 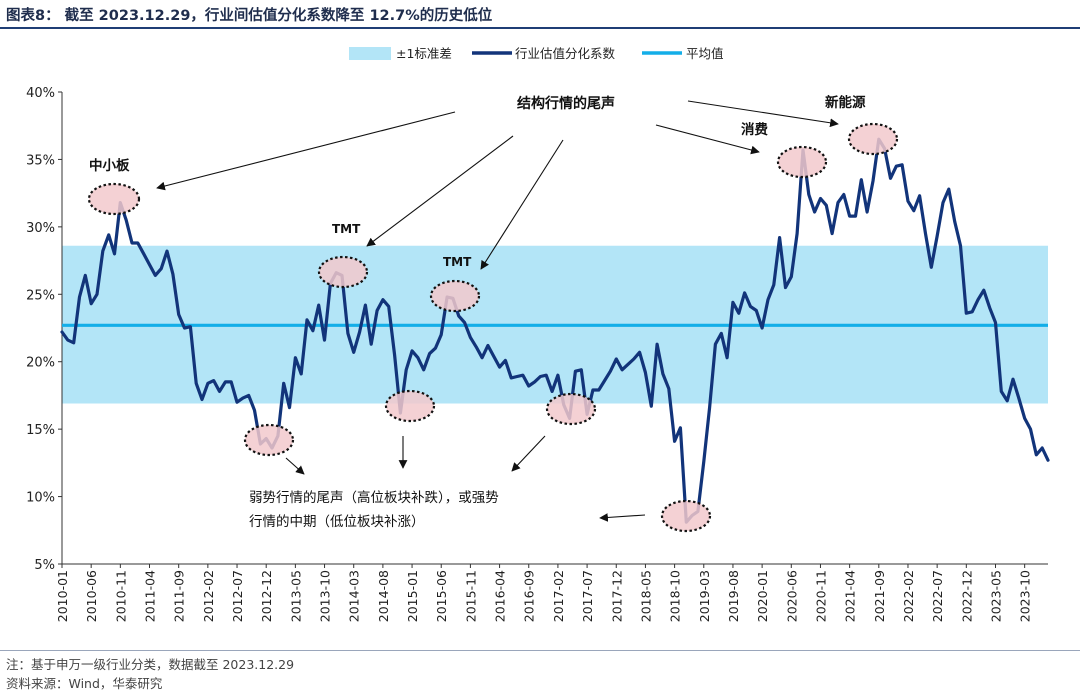 What do you see at coordinates (40, 498) in the screenshot?
I see `y-tick-label: 10%` at bounding box center [40, 498].